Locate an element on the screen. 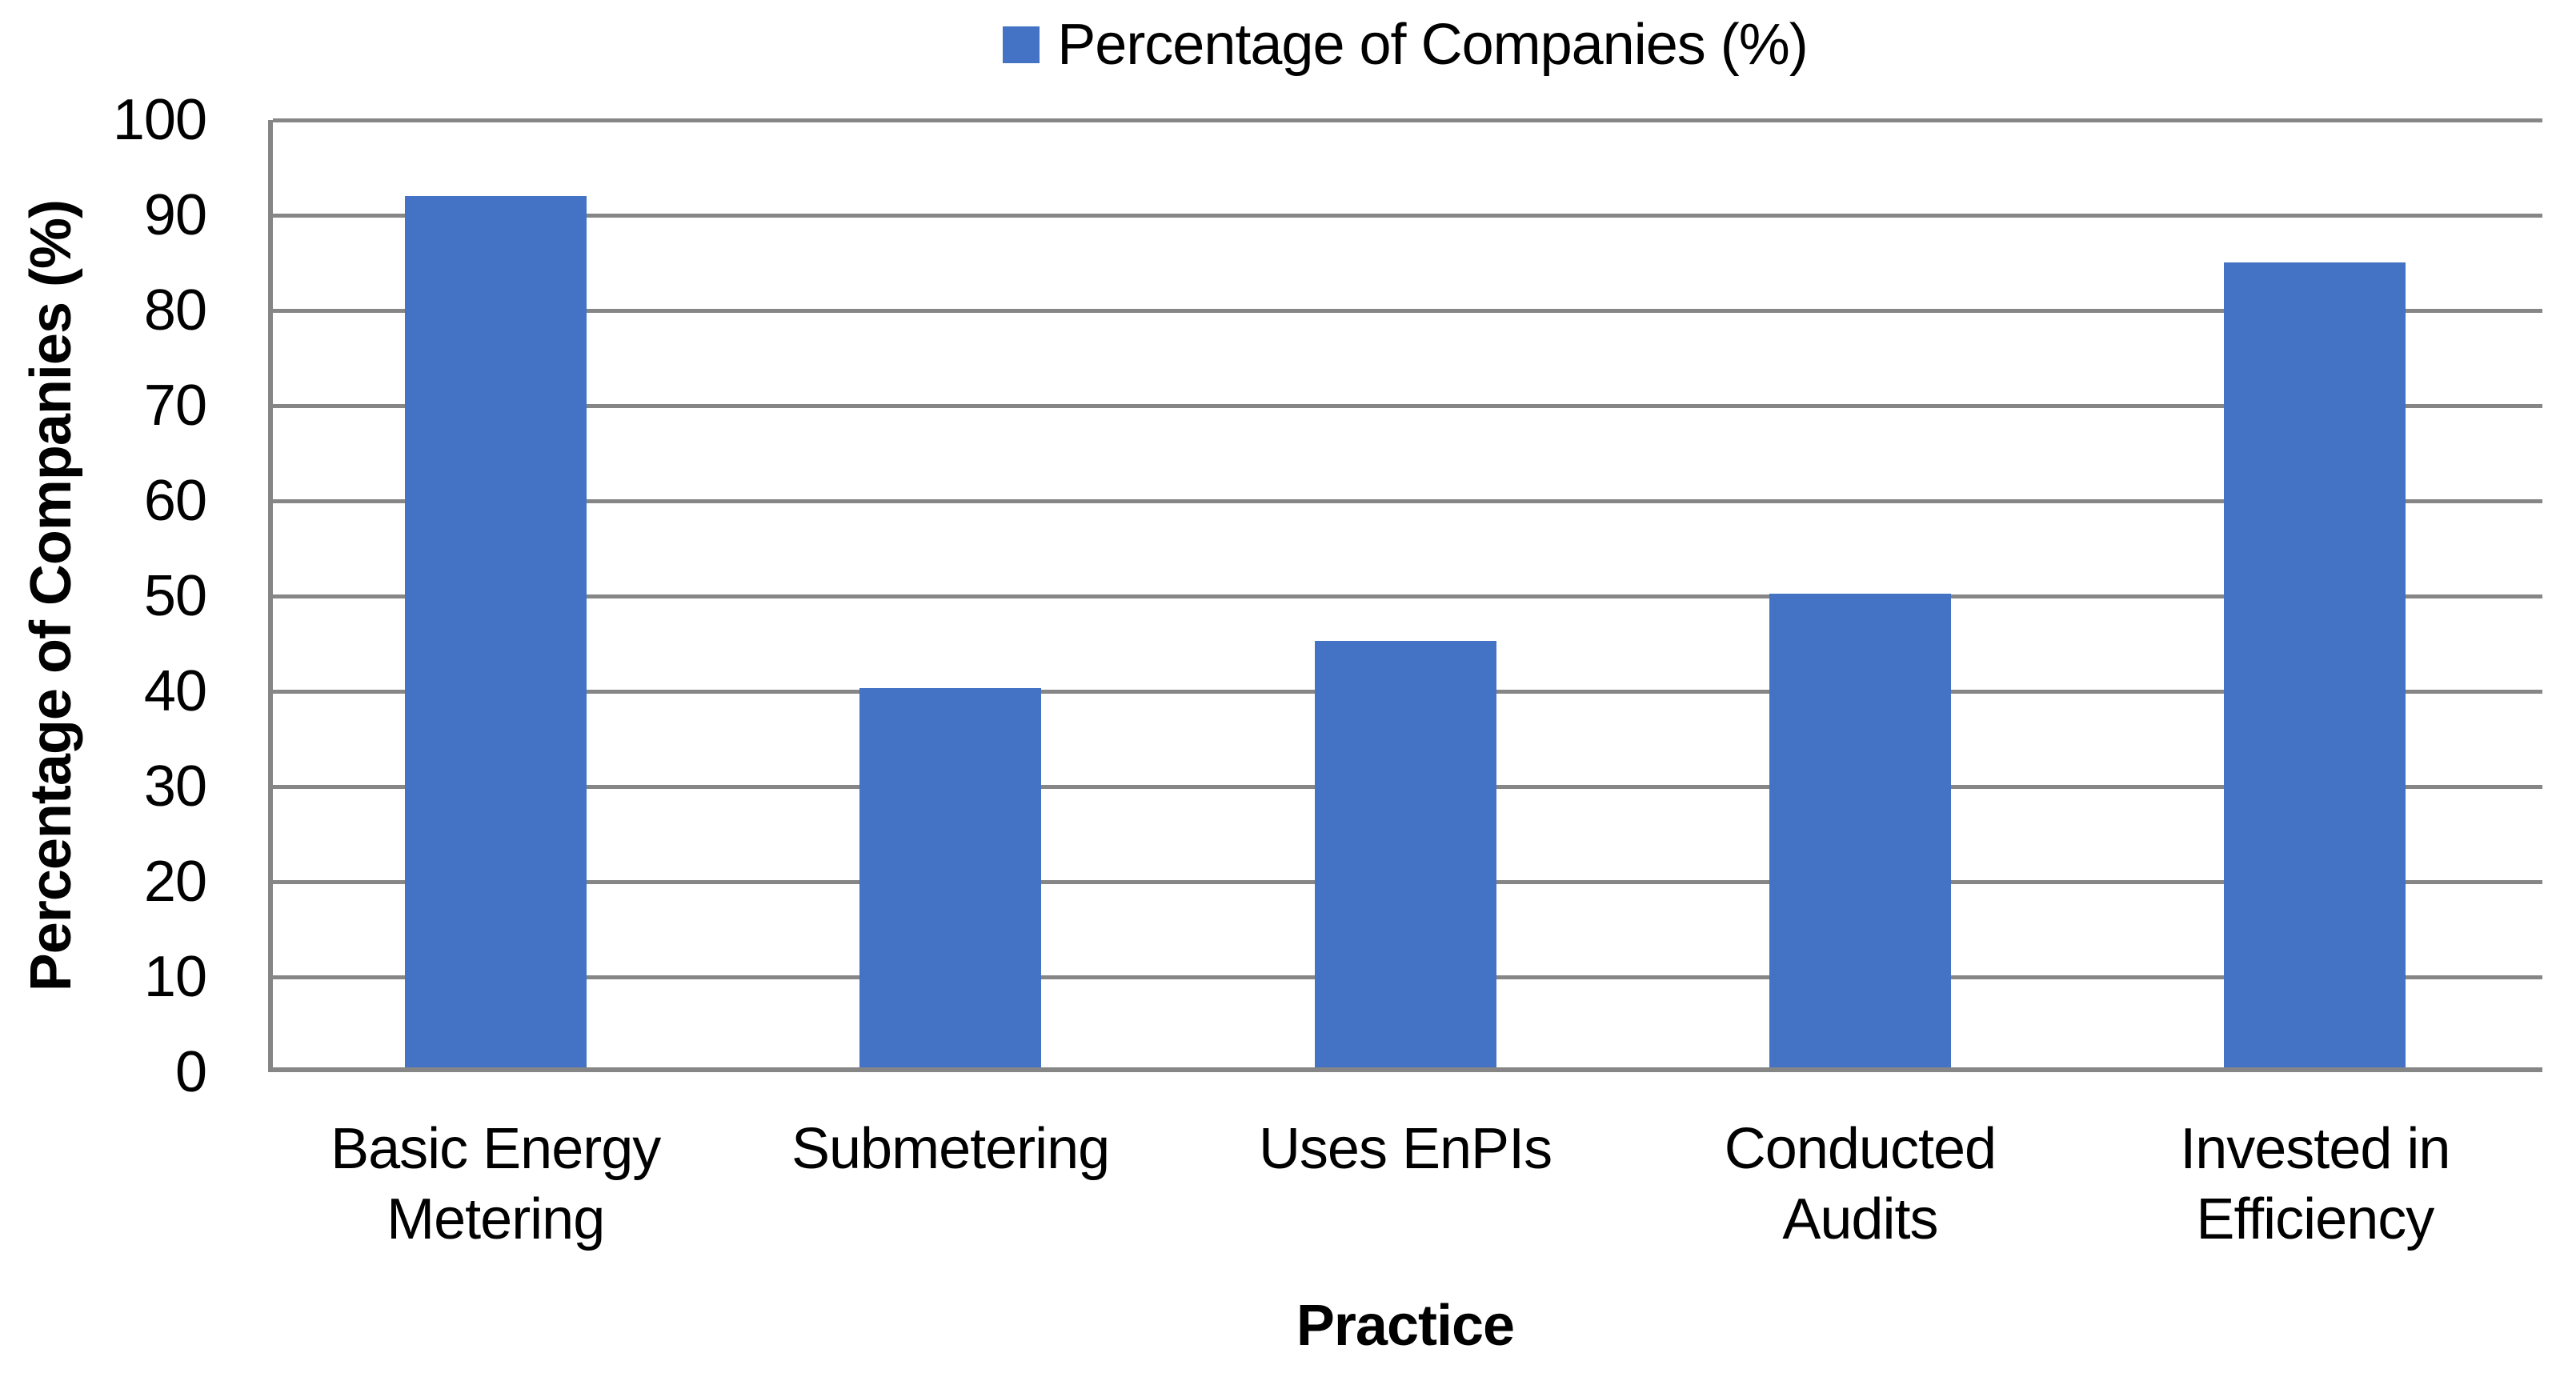 The width and height of the screenshot is (2576, 1397). x-category-label: Conducted Audits is located at coordinates (1860, 1184).